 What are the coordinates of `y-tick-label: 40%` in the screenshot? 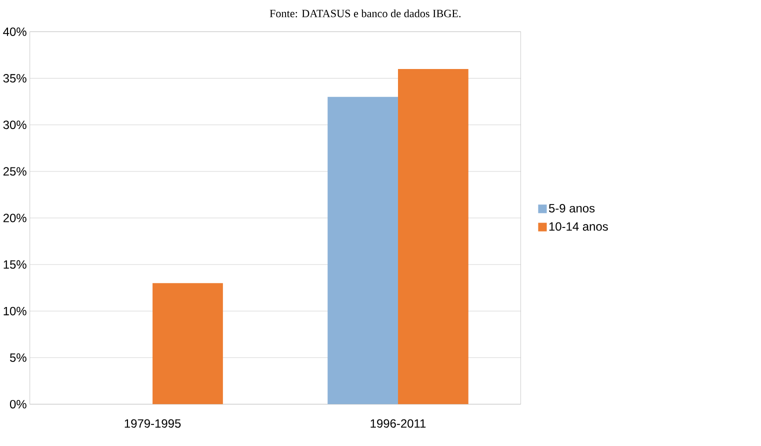 It's located at (14, 31).